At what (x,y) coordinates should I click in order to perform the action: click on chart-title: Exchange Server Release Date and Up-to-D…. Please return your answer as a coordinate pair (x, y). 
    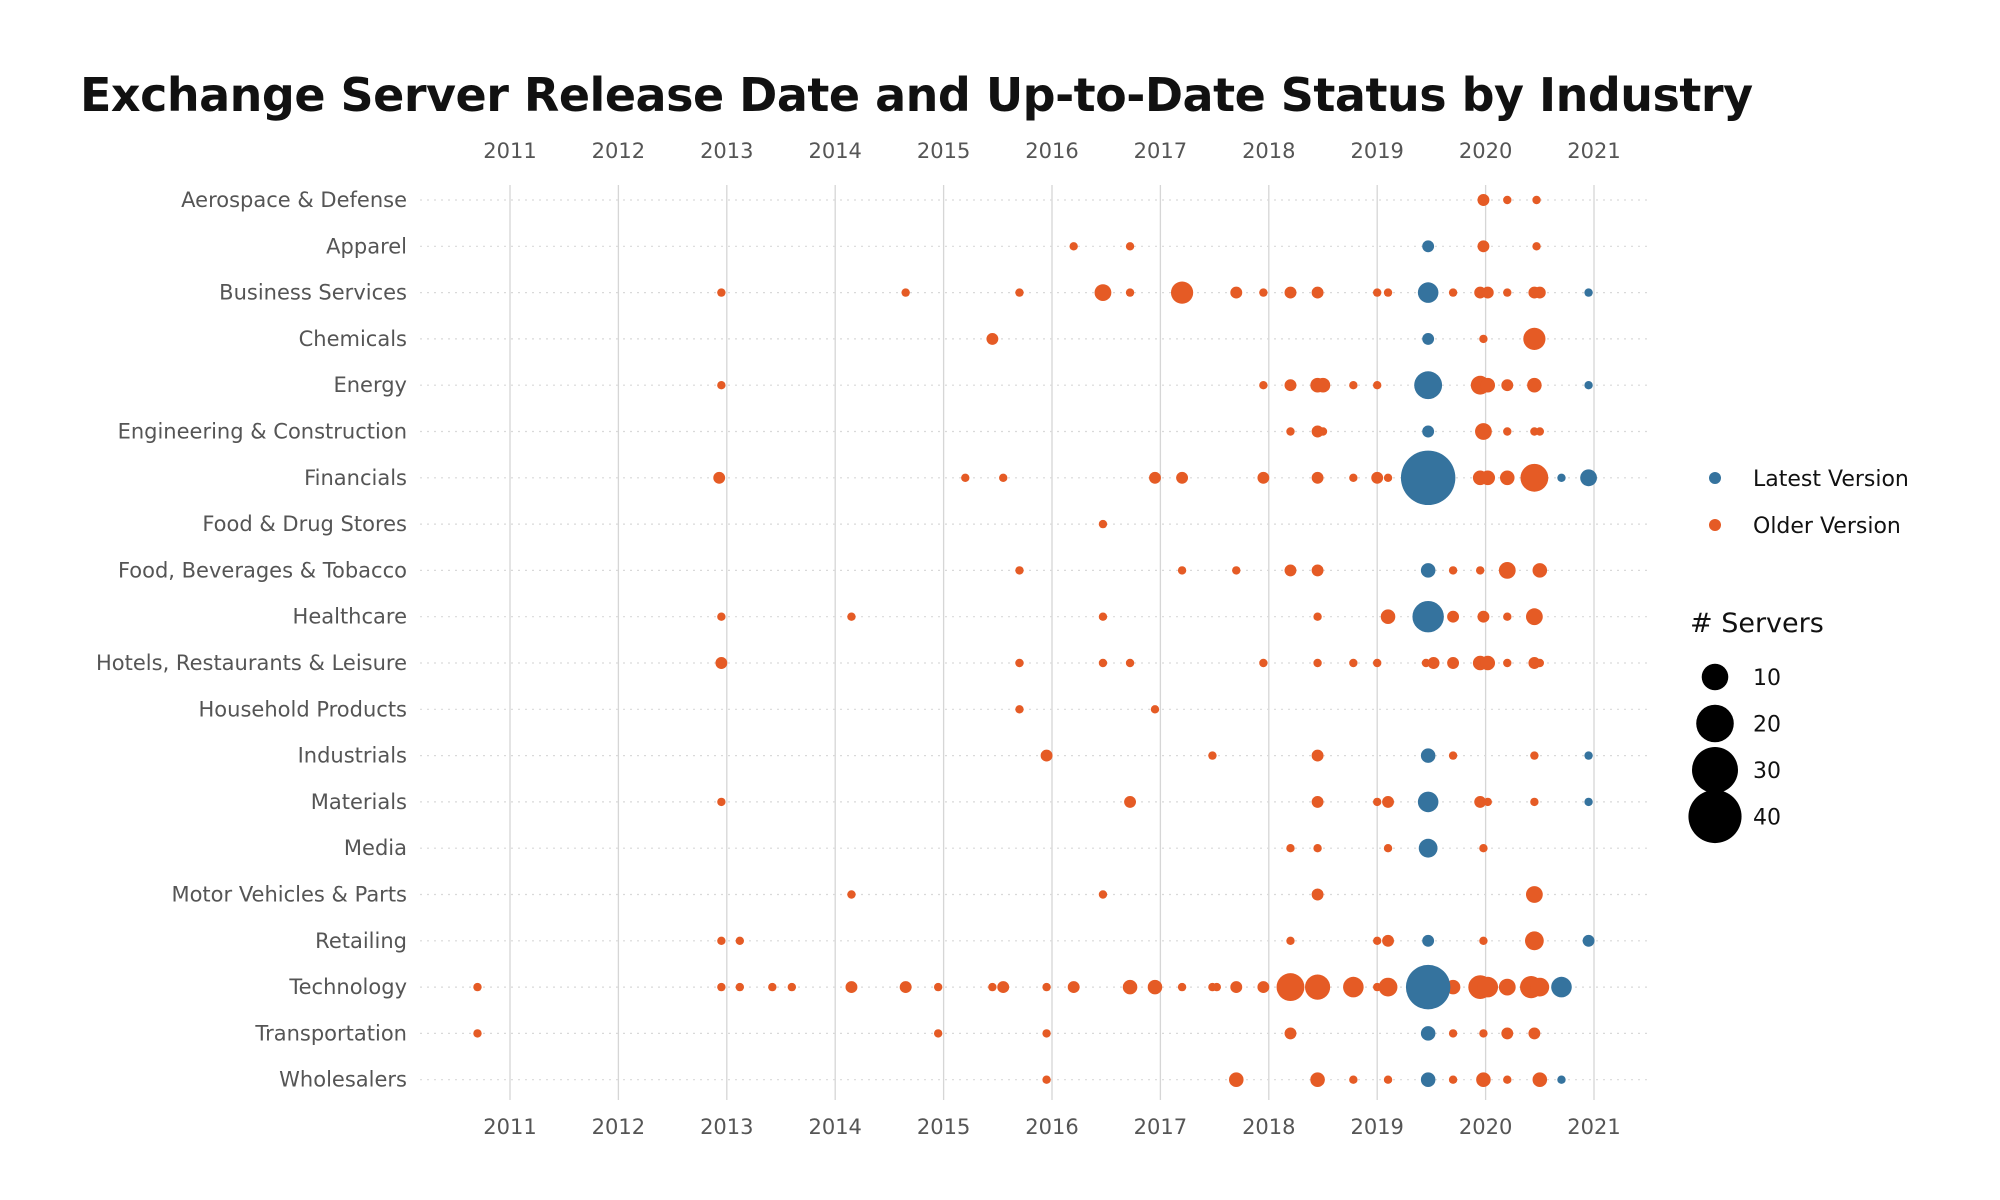
    Looking at the image, I should click on (916, 95).